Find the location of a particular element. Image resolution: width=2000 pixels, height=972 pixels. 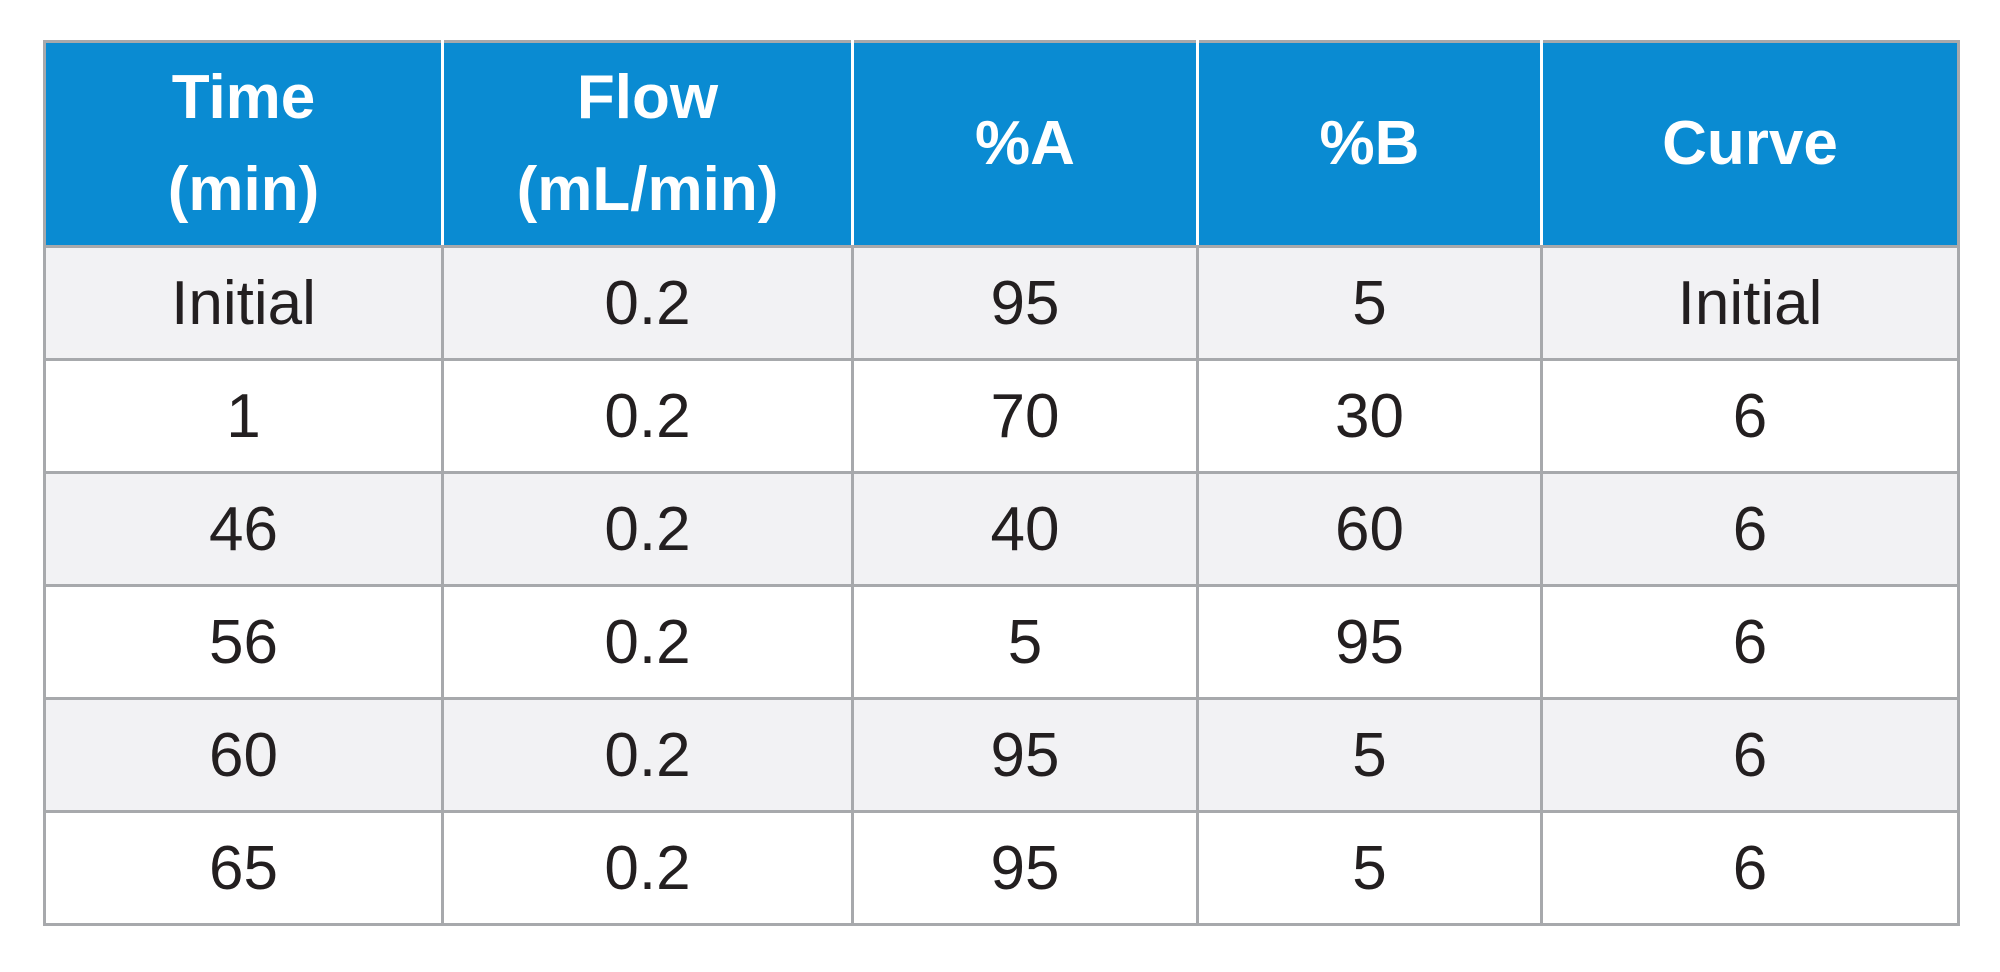

header-curve-label: Curve is located at coordinates (1750, 143).